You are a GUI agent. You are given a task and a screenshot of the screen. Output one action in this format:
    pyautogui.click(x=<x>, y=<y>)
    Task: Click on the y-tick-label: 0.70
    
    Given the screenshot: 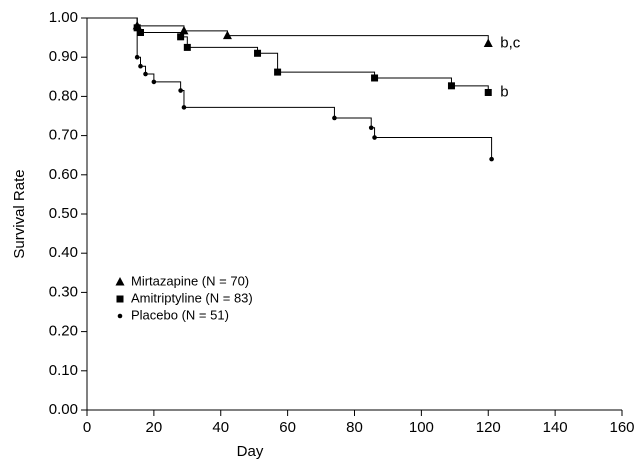 What is the action you would take?
    pyautogui.click(x=63, y=135)
    